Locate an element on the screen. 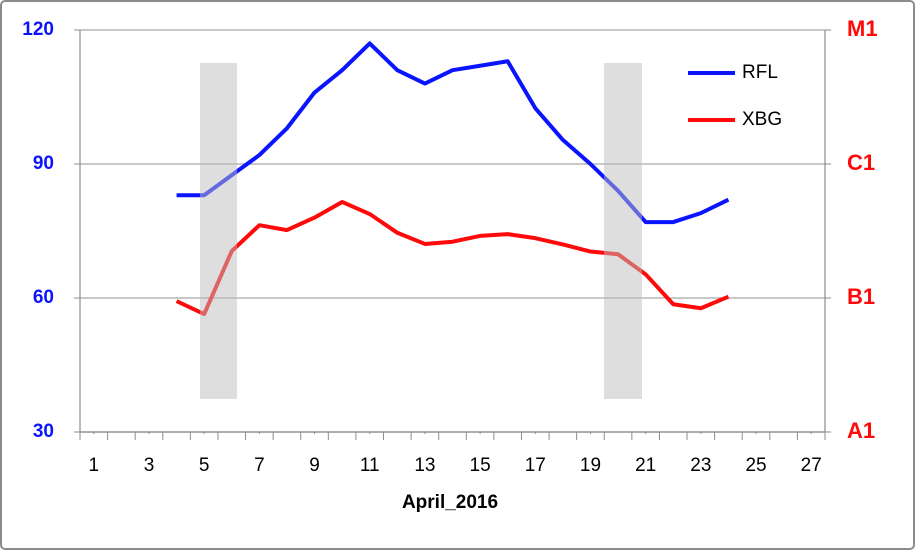 The height and width of the screenshot is (551, 916). x-tick-label: 7 is located at coordinates (259, 465).